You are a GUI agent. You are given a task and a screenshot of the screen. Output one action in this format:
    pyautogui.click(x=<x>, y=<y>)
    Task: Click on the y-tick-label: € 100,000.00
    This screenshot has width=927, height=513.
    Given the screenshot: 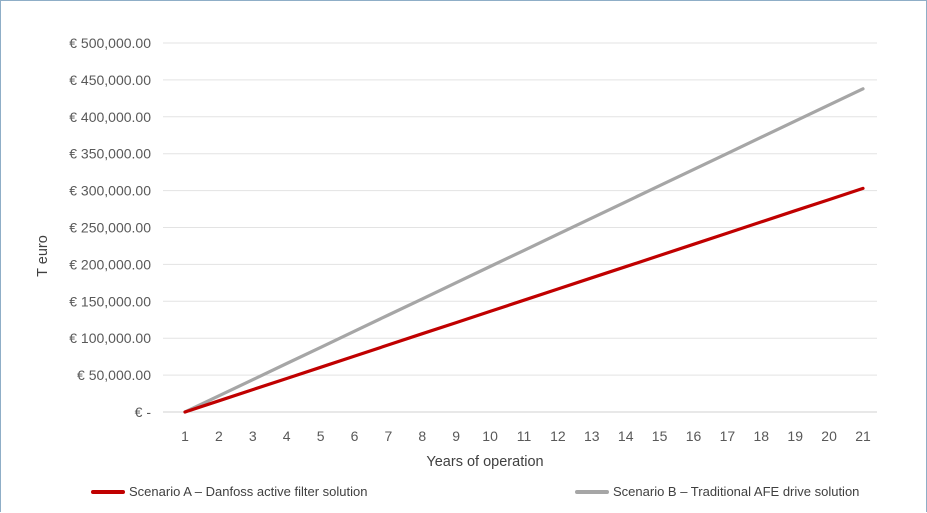 What is the action you would take?
    pyautogui.click(x=110, y=338)
    